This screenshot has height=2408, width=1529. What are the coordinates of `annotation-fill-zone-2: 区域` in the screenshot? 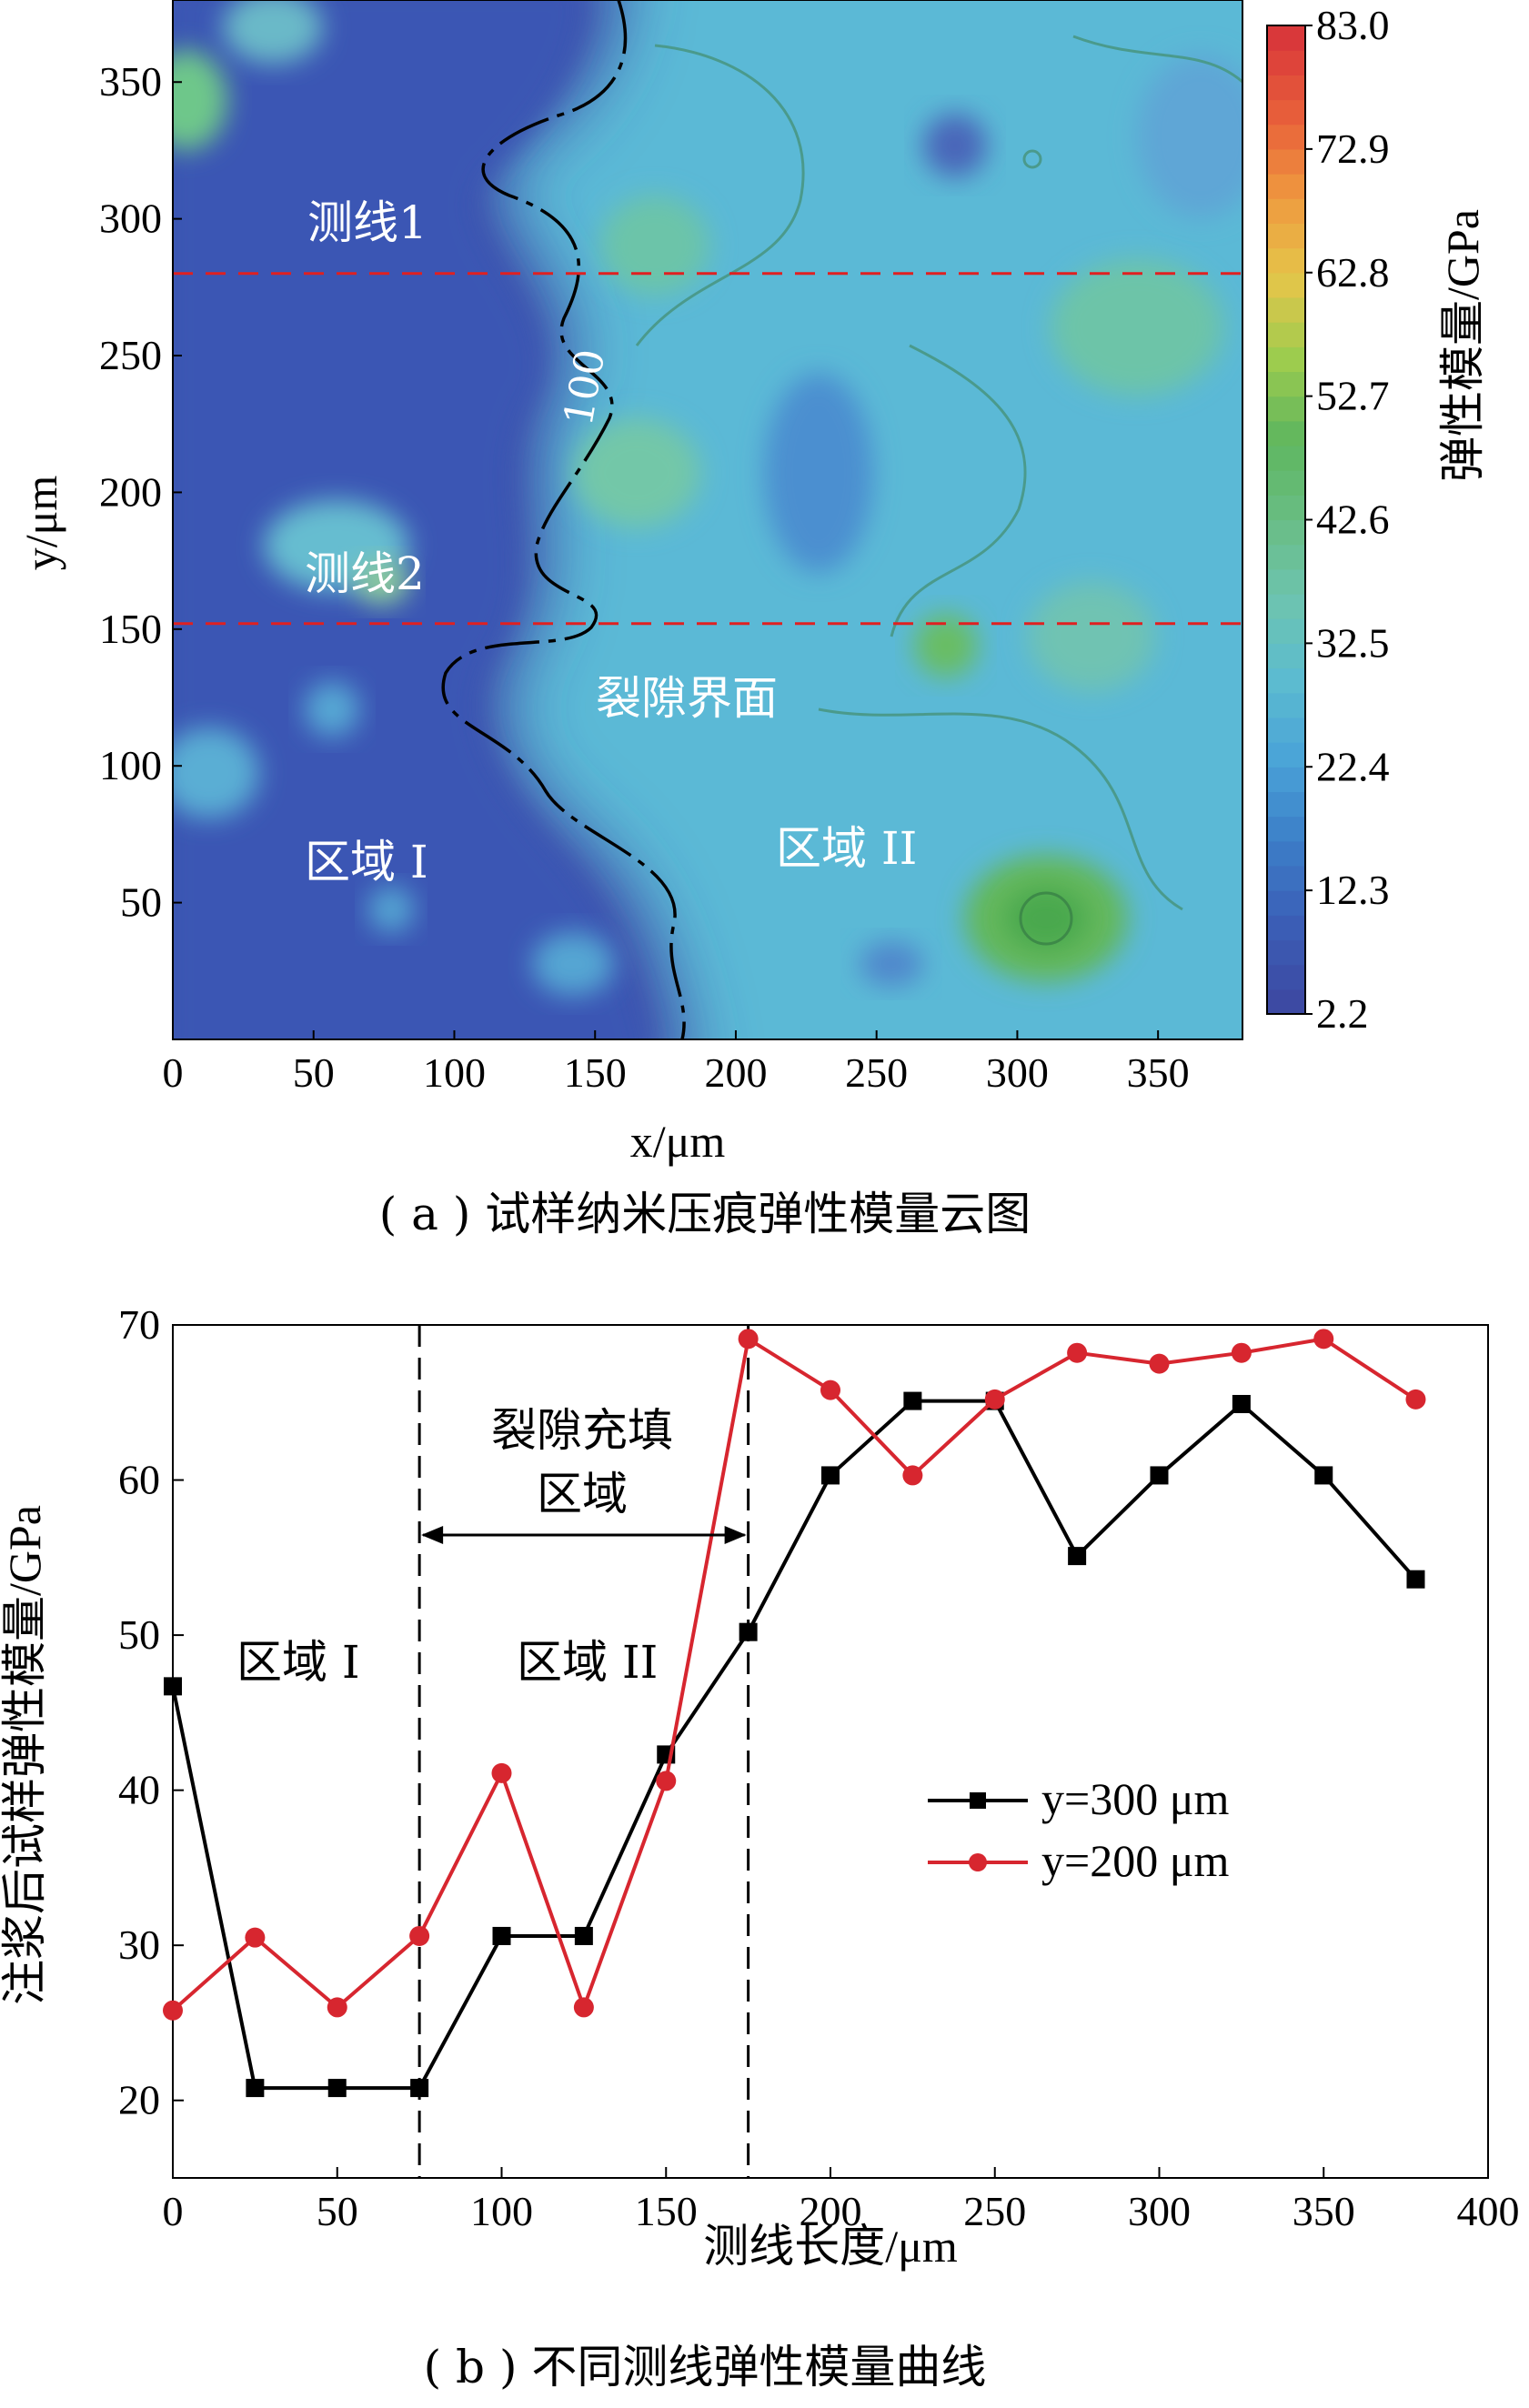 It's located at (582, 1494).